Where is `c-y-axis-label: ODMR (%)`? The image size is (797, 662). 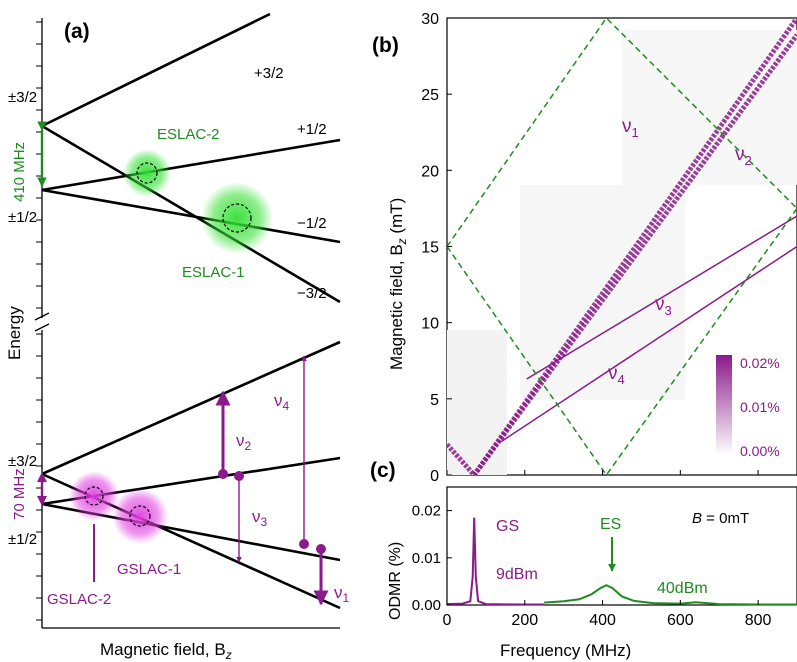
c-y-axis-label: ODMR (%) is located at coordinates (395, 581).